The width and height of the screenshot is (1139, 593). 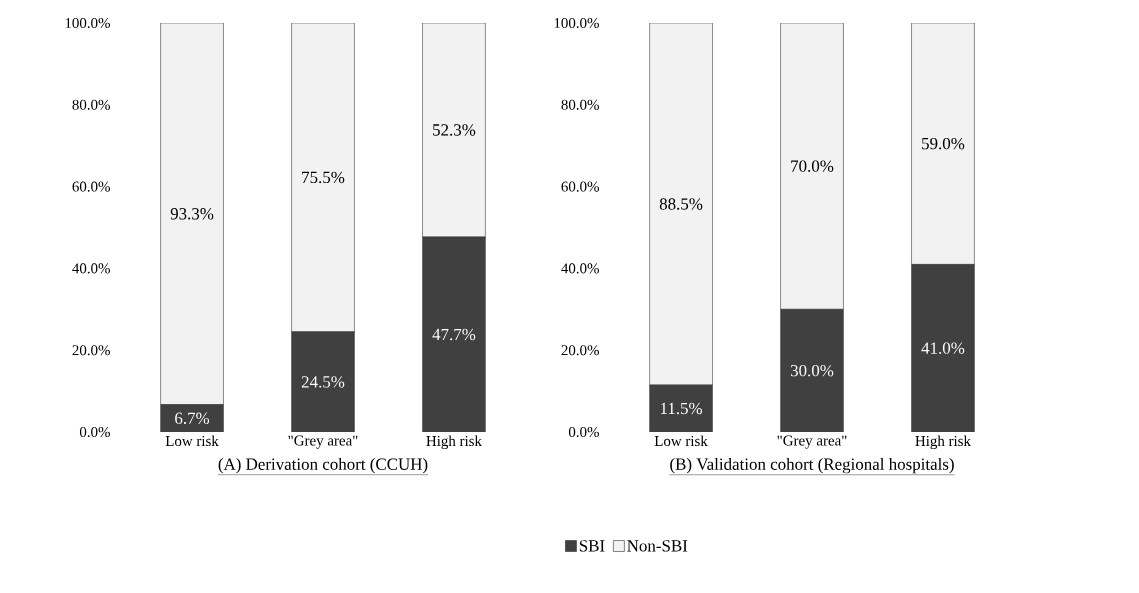 What do you see at coordinates (192, 418) in the screenshot?
I see `data-label: 6.7%` at bounding box center [192, 418].